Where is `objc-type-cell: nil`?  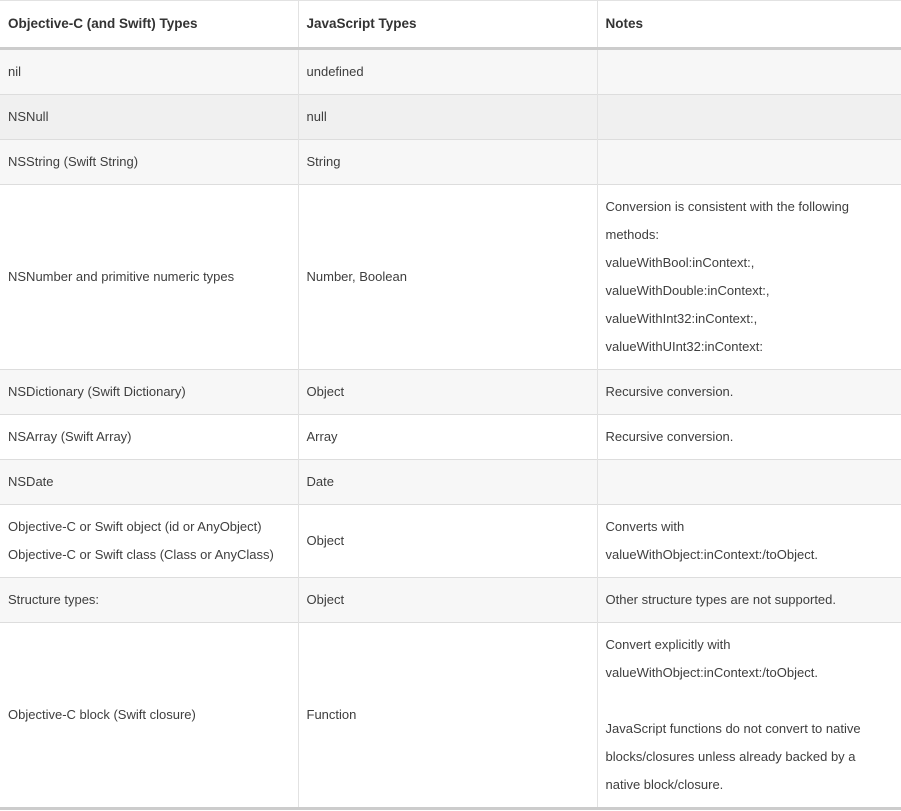
objc-type-cell: nil is located at coordinates (149, 71).